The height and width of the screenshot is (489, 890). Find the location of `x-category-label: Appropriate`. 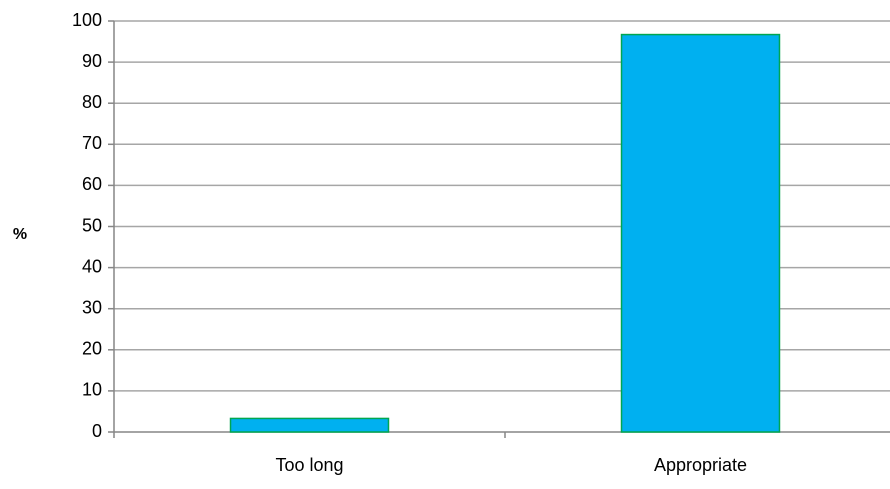

x-category-label: Appropriate is located at coordinates (700, 465).